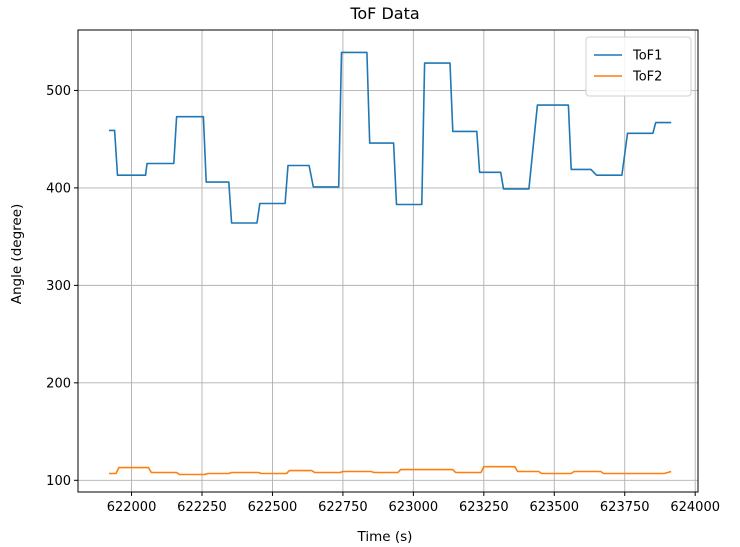 Image resolution: width=740 pixels, height=547 pixels. What do you see at coordinates (647, 77) in the screenshot?
I see `legend-label-tof2: ToF2` at bounding box center [647, 77].